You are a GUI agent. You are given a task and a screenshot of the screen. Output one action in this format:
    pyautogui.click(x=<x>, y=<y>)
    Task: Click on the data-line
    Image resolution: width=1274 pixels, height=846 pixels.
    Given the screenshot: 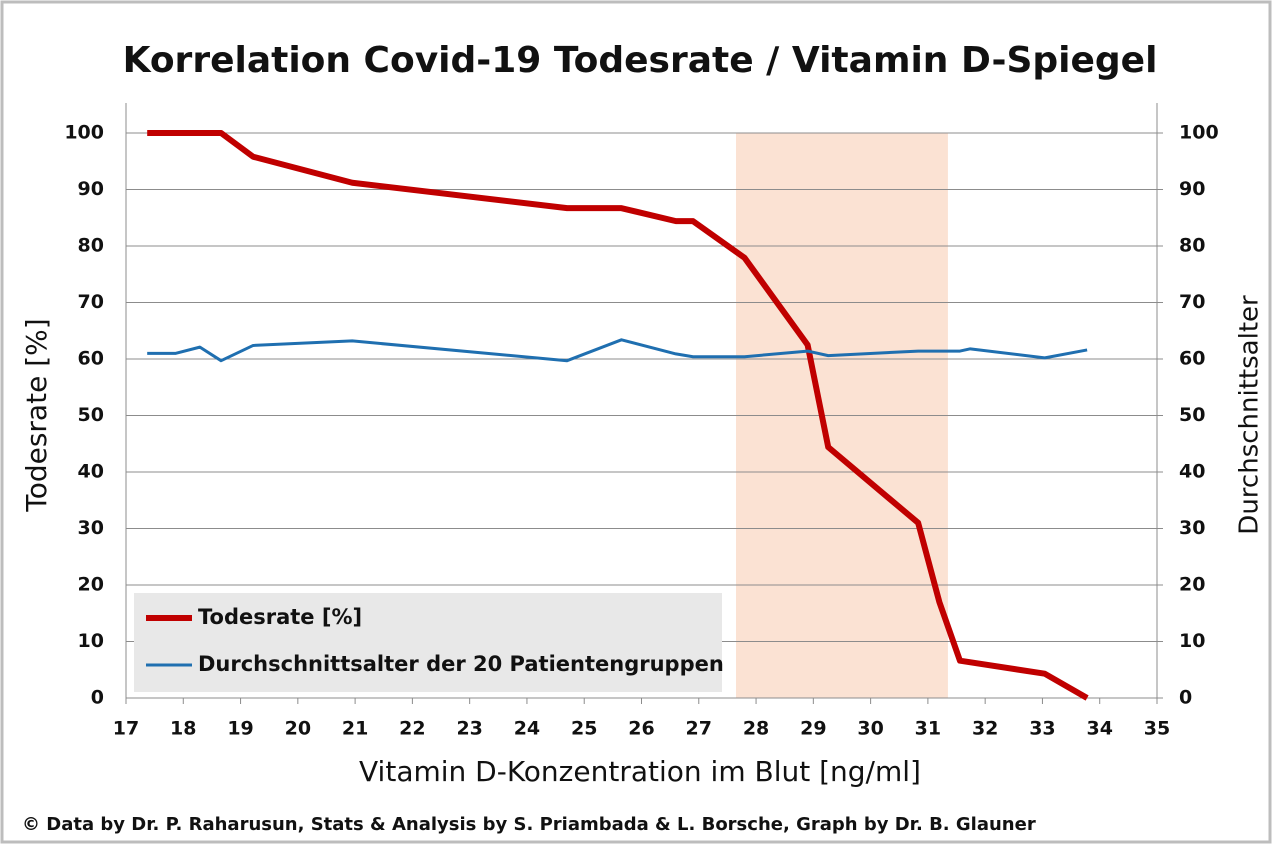 What is the action you would take?
    pyautogui.click(x=617, y=350)
    